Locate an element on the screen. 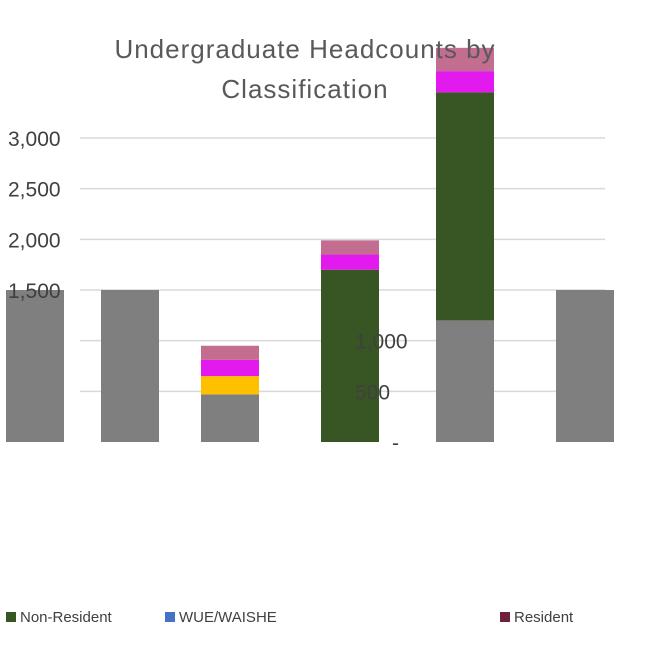 This screenshot has height=654, width=650. chart-title-line1: Undergraduate Headcounts by is located at coordinates (304, 49).